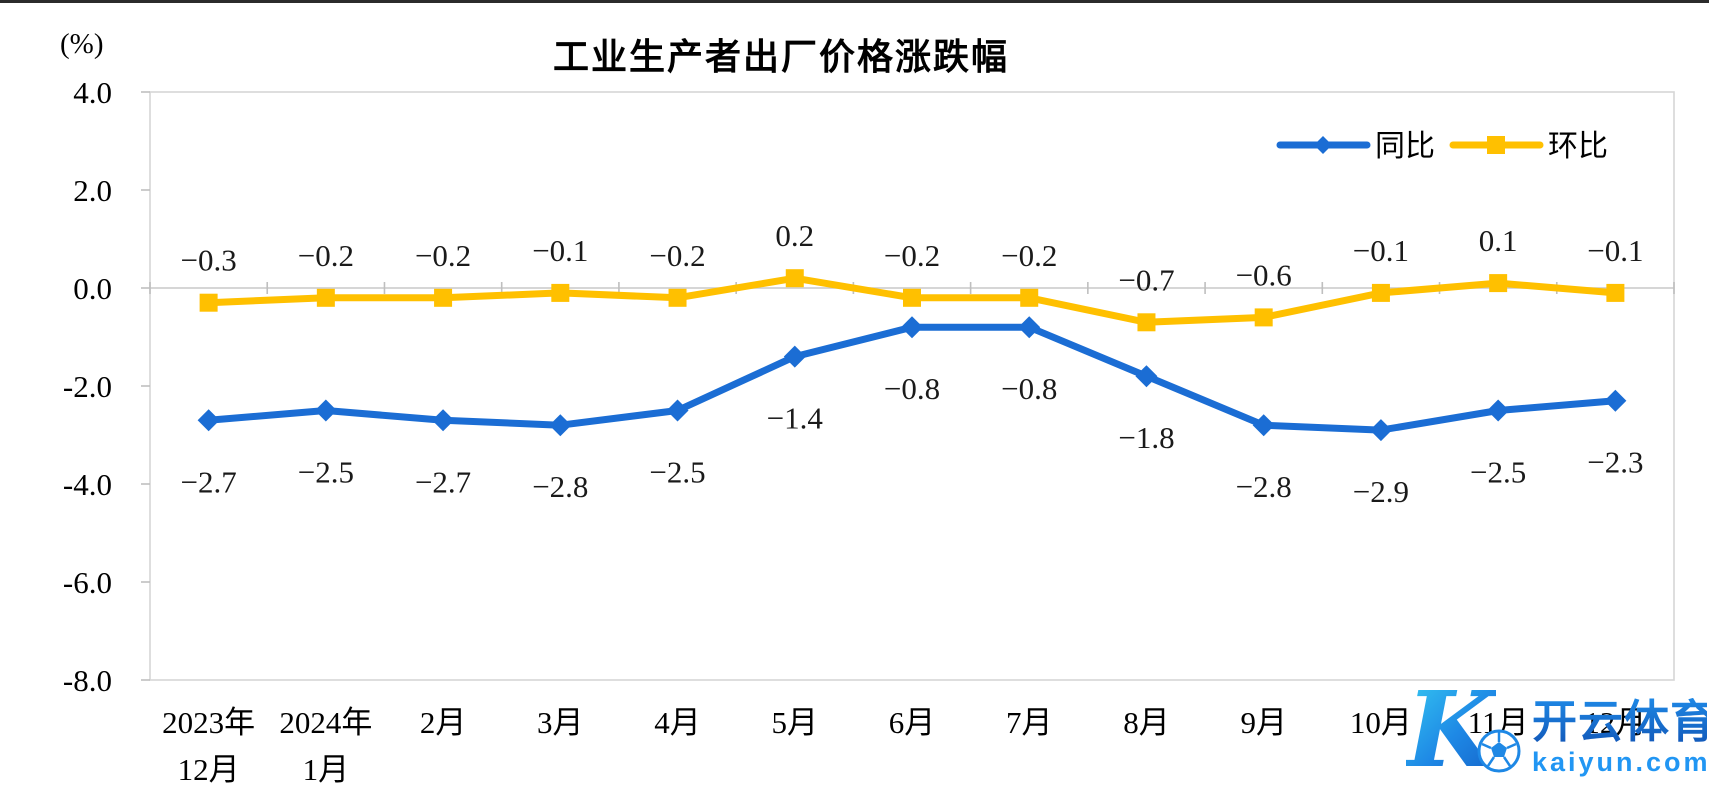  What do you see at coordinates (443, 722) in the screenshot?
I see `x-axis-label: 2月` at bounding box center [443, 722].